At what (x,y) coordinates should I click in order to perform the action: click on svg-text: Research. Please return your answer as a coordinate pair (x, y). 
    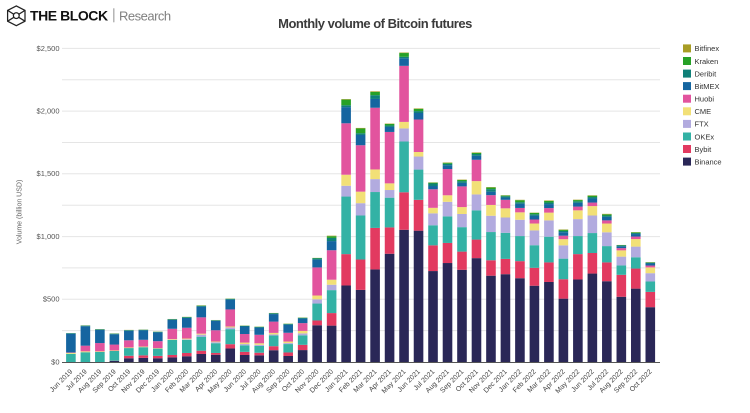
    Looking at the image, I should click on (145, 15).